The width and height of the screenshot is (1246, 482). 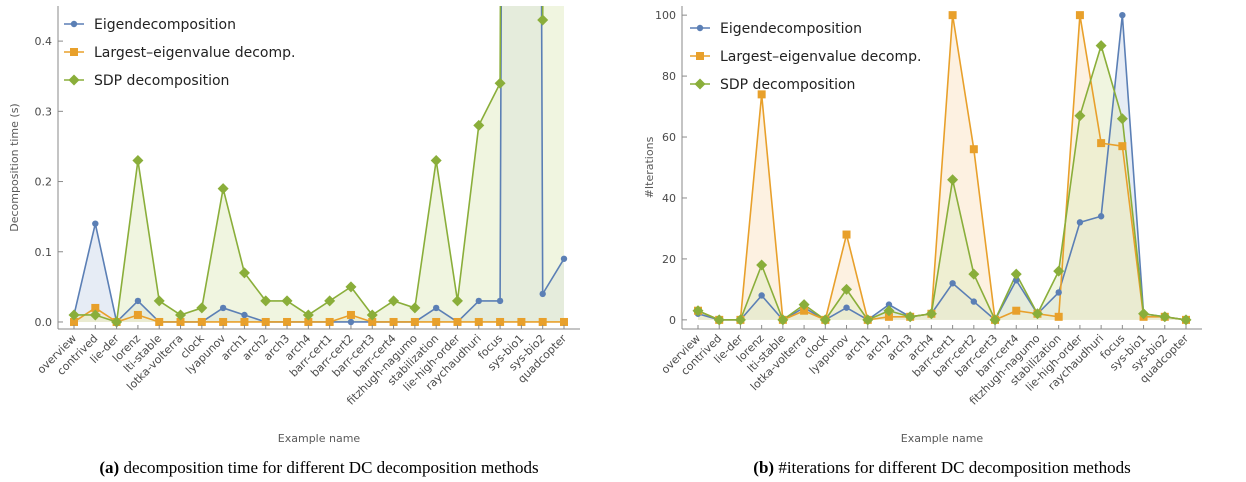 What do you see at coordinates (194, 53) in the screenshot?
I see `legend-label-1: Largest–eigenvalue decomp.` at bounding box center [194, 53].